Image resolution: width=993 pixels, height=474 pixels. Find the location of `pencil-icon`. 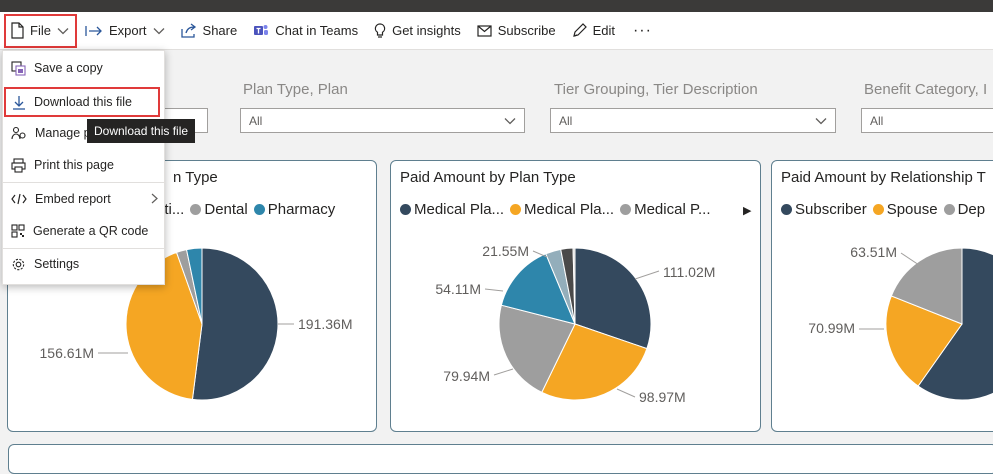

pencil-icon is located at coordinates (579, 30).